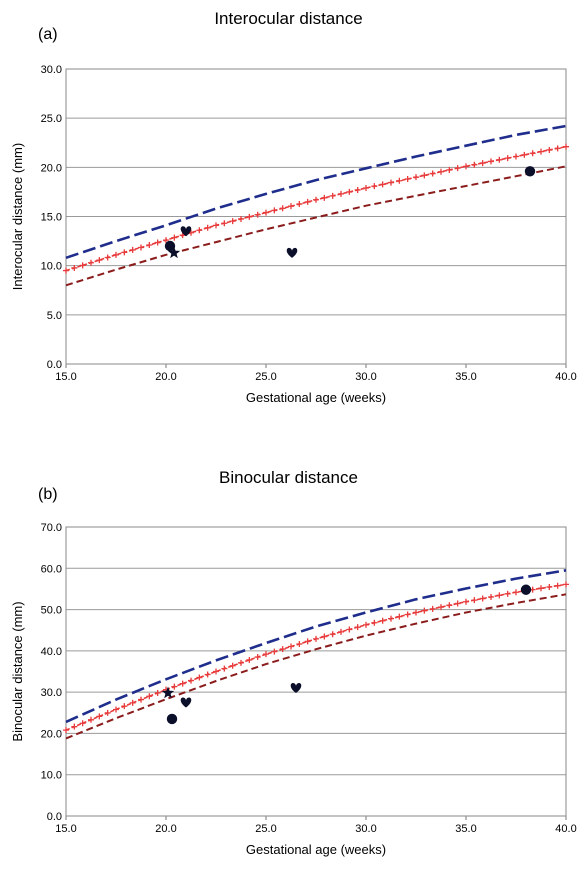  Describe the element at coordinates (365, 829) in the screenshot. I see `x-tick-label: 30.0` at that location.